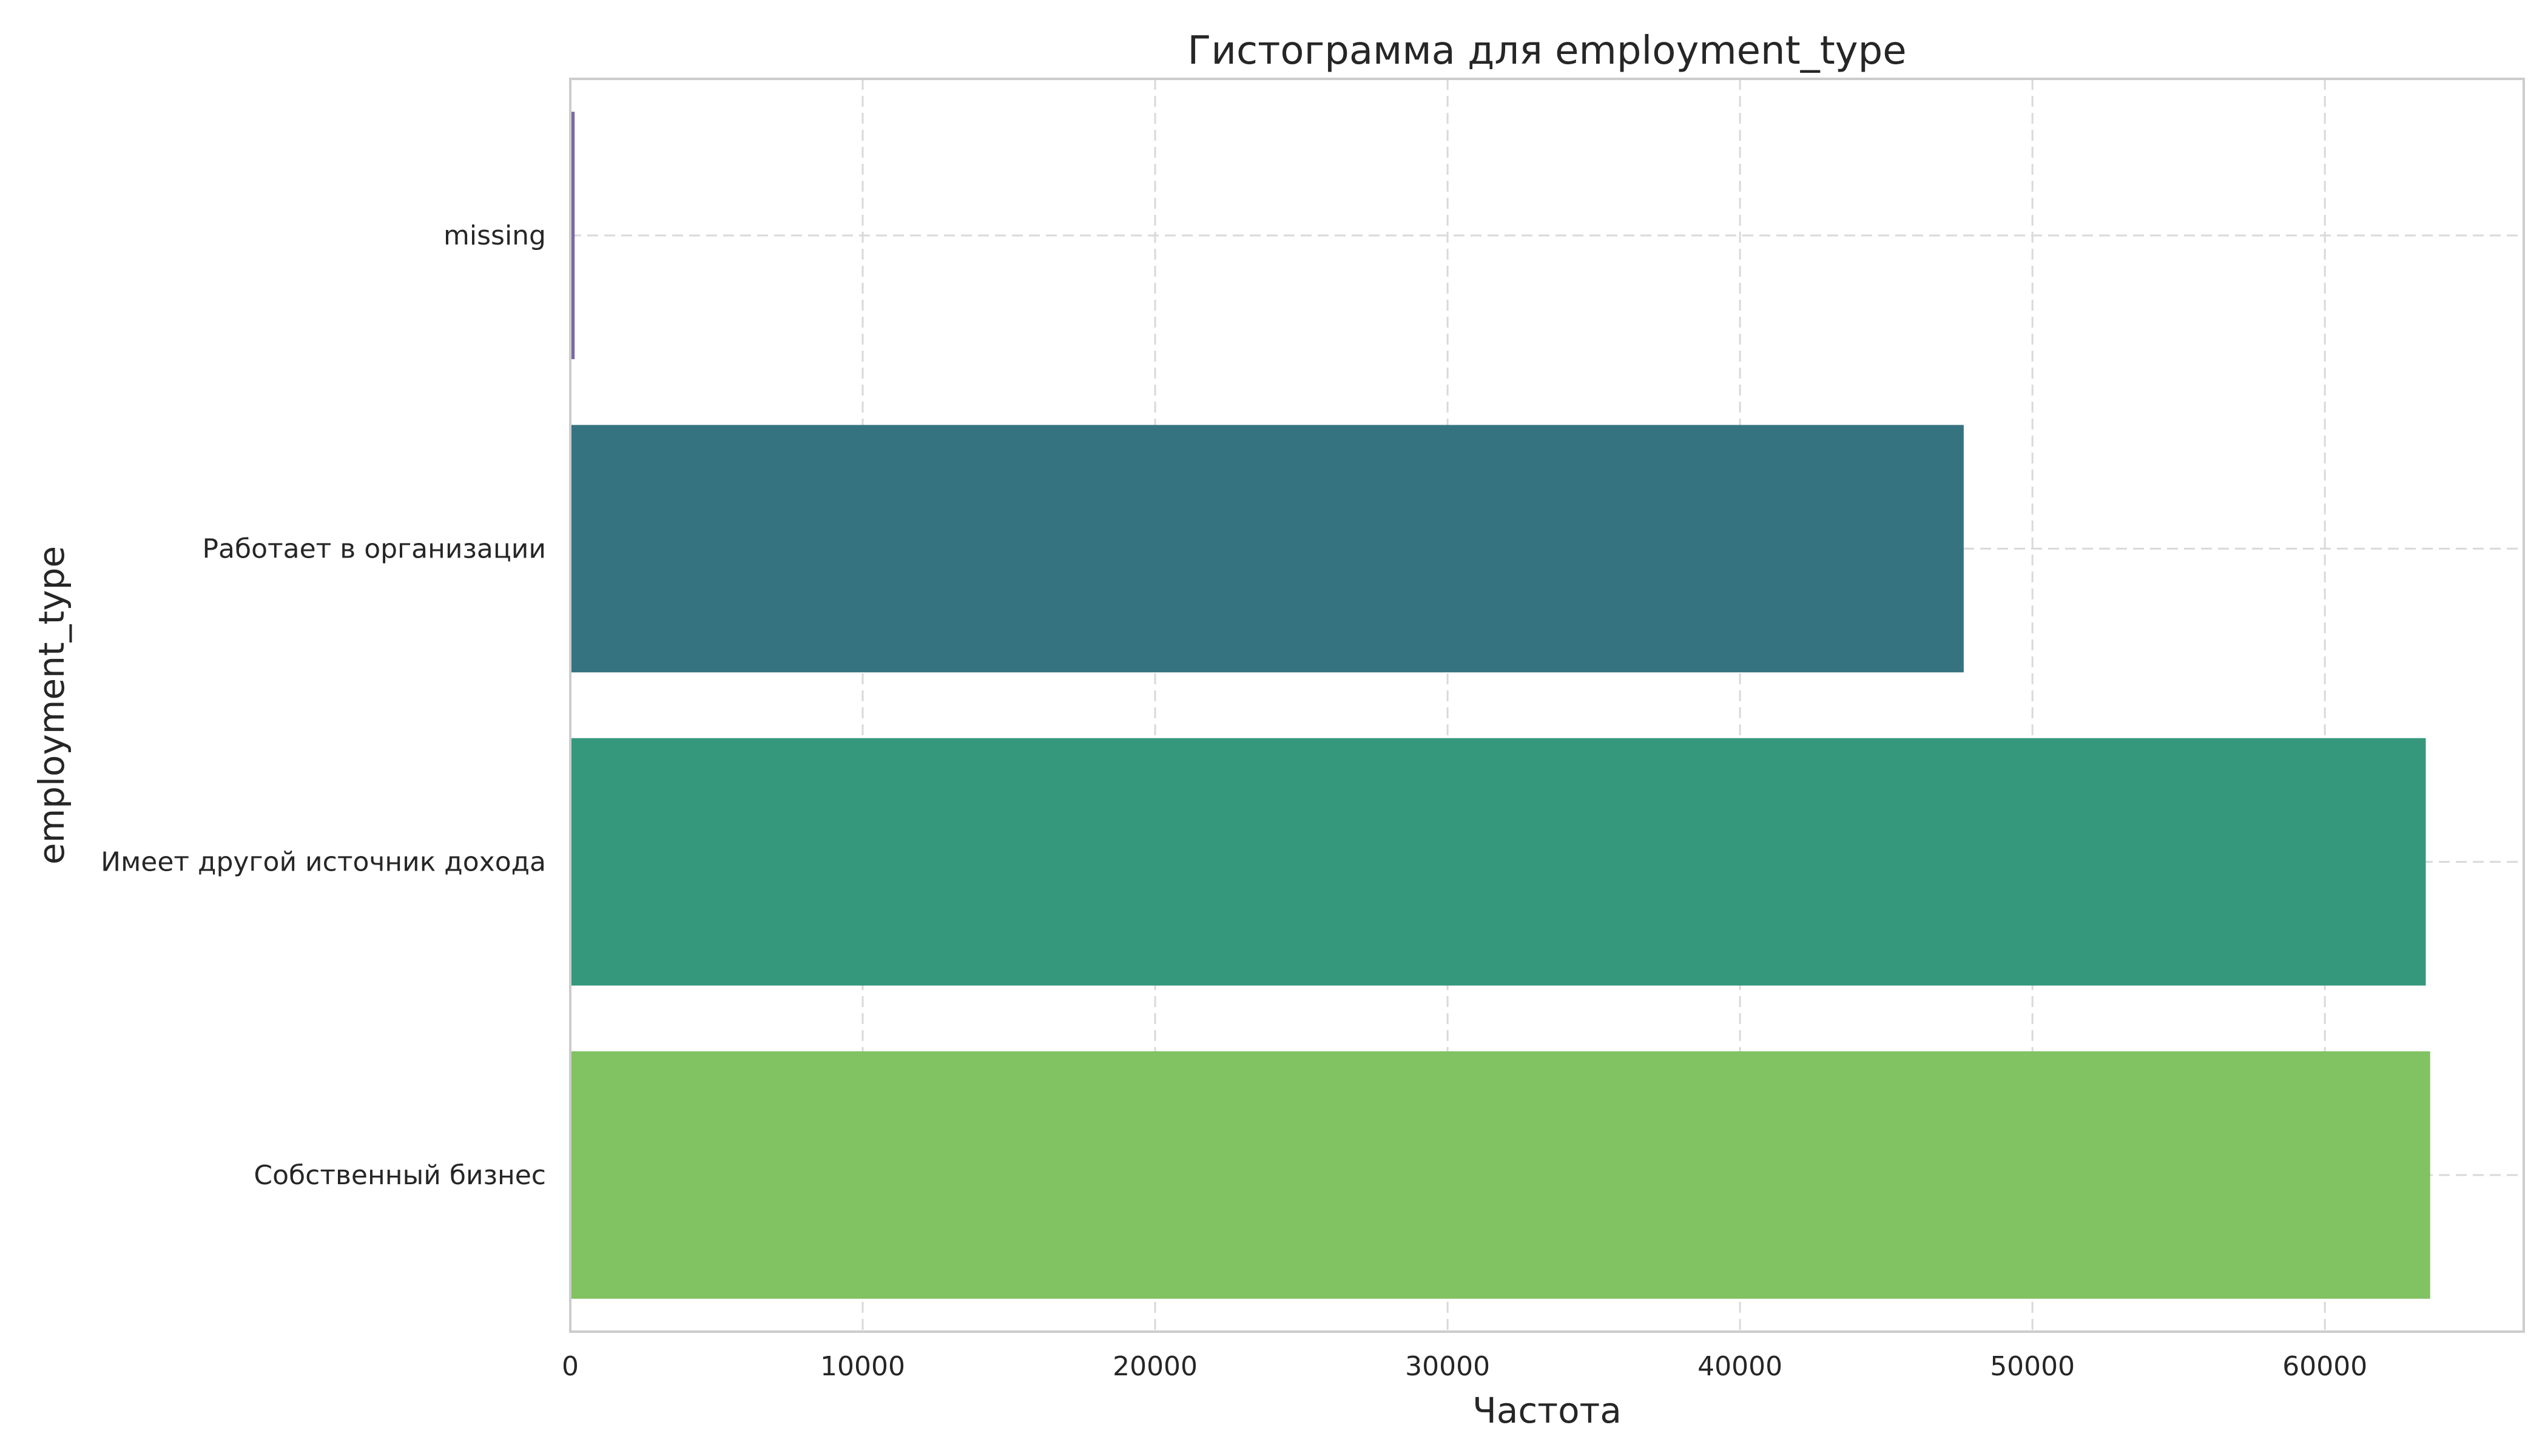 Image resolution: width=2548 pixels, height=1456 pixels. Describe the element at coordinates (374, 548) in the screenshot. I see `y-tick-label: Работает в организации` at that location.